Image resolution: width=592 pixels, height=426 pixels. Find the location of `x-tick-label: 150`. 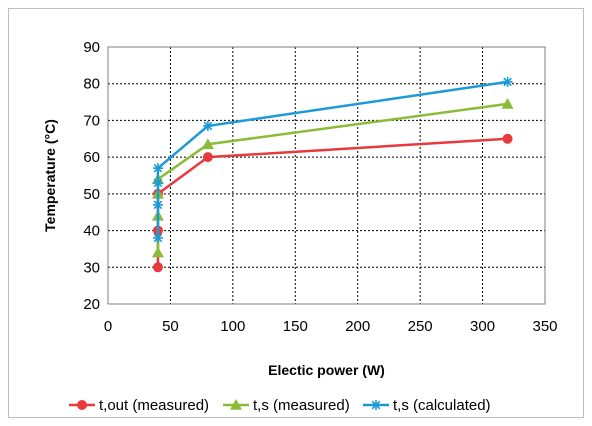

x-tick-label: 150 is located at coordinates (295, 326).